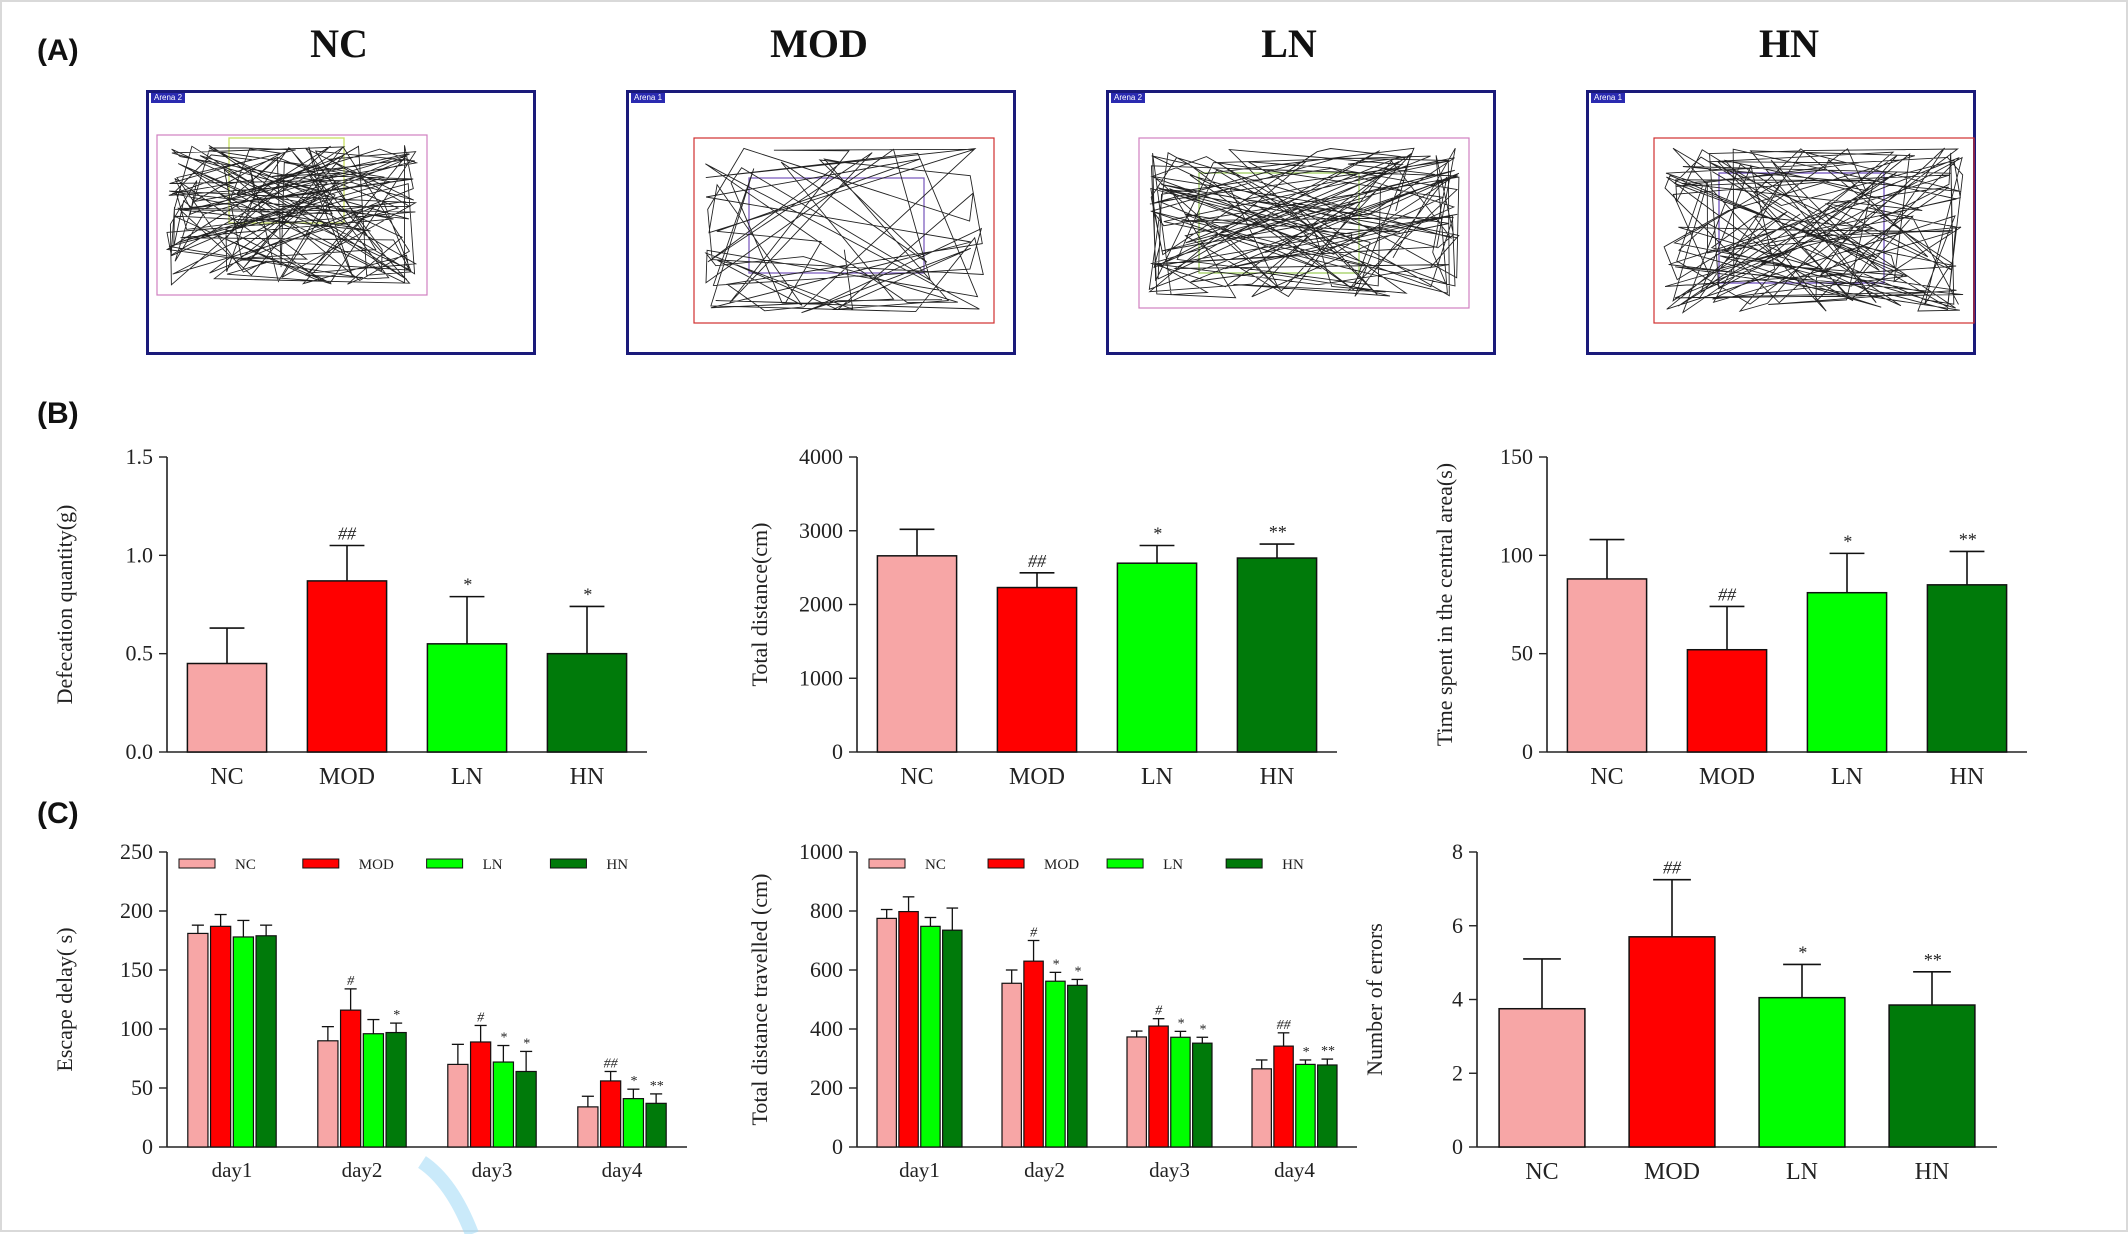  I want to click on track-plot-nc: Arena 2, so click(341, 222).